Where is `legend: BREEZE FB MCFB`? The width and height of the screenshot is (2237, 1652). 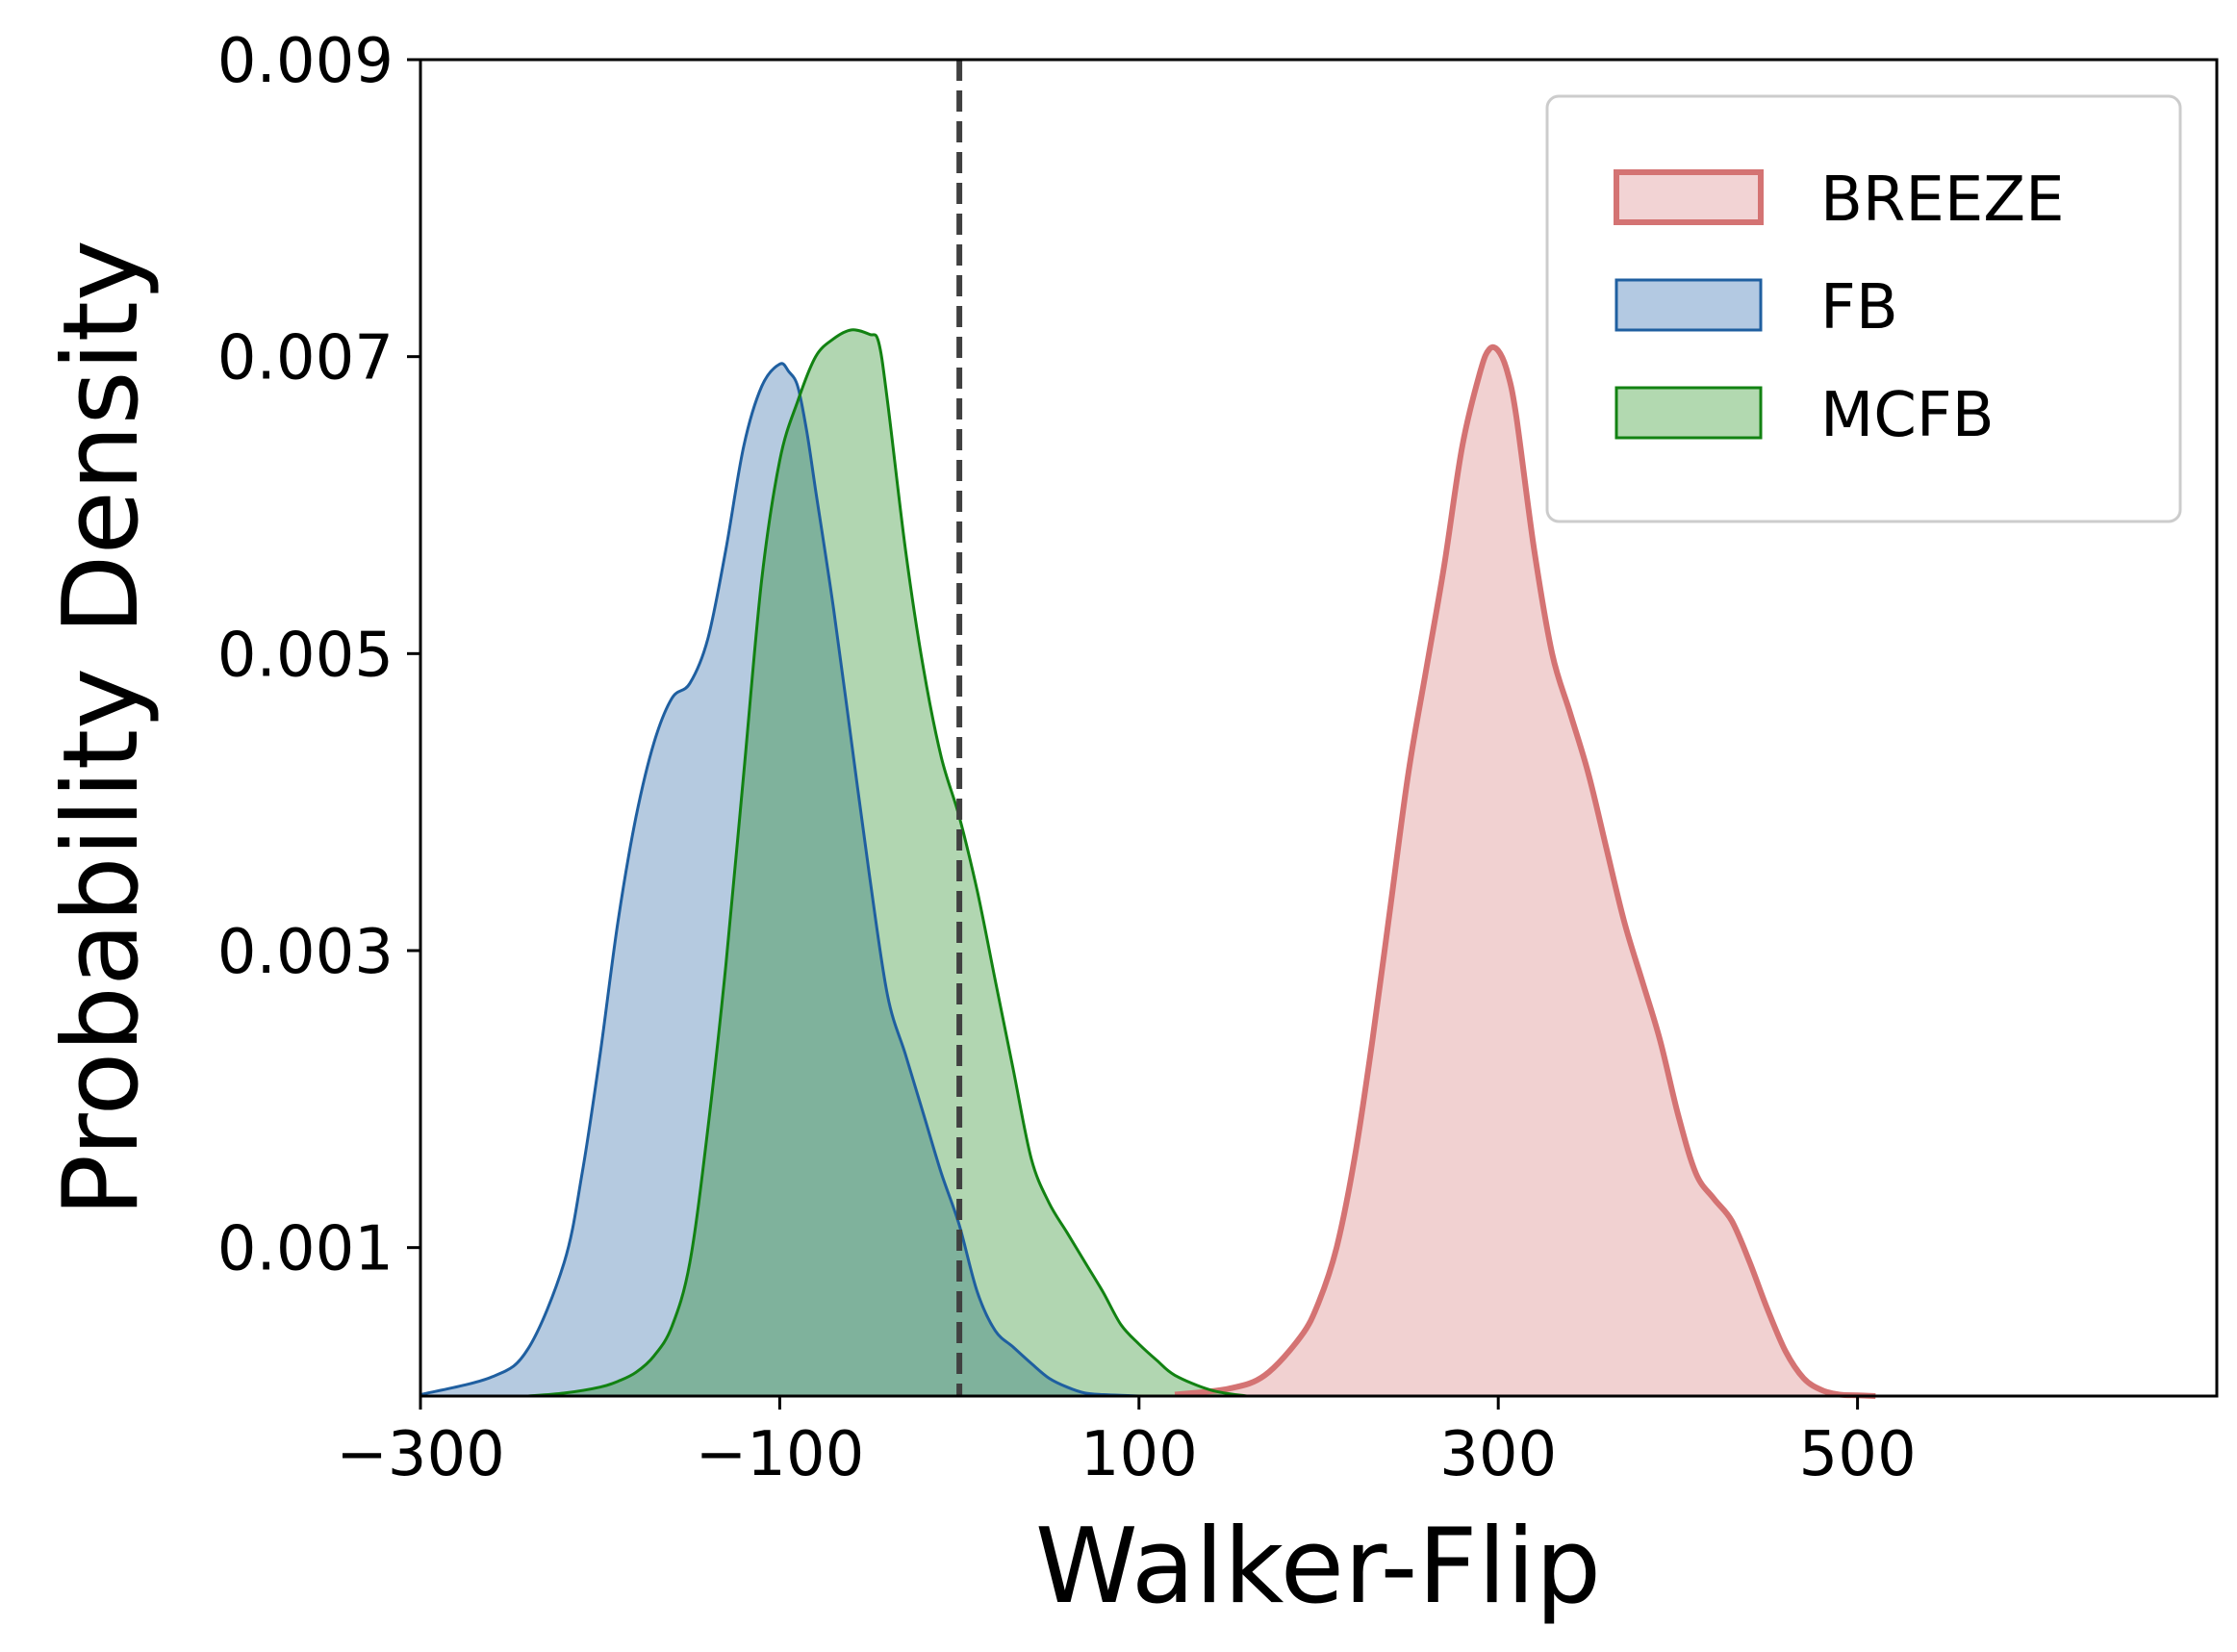 legend: BREEZE FB MCFB is located at coordinates (1863, 308).